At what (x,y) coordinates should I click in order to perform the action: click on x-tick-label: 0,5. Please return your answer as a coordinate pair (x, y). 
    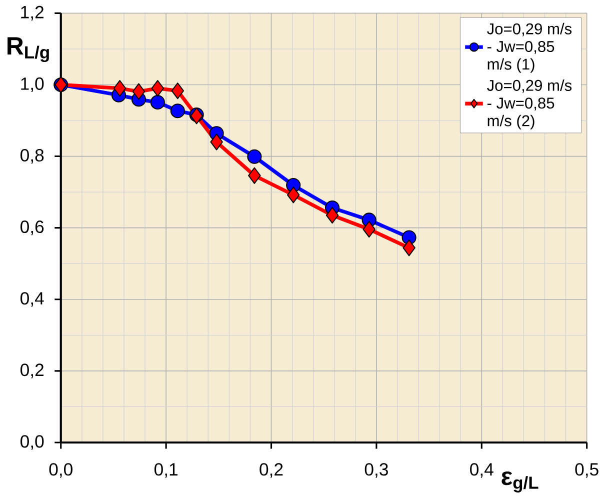
    Looking at the image, I should click on (586, 470).